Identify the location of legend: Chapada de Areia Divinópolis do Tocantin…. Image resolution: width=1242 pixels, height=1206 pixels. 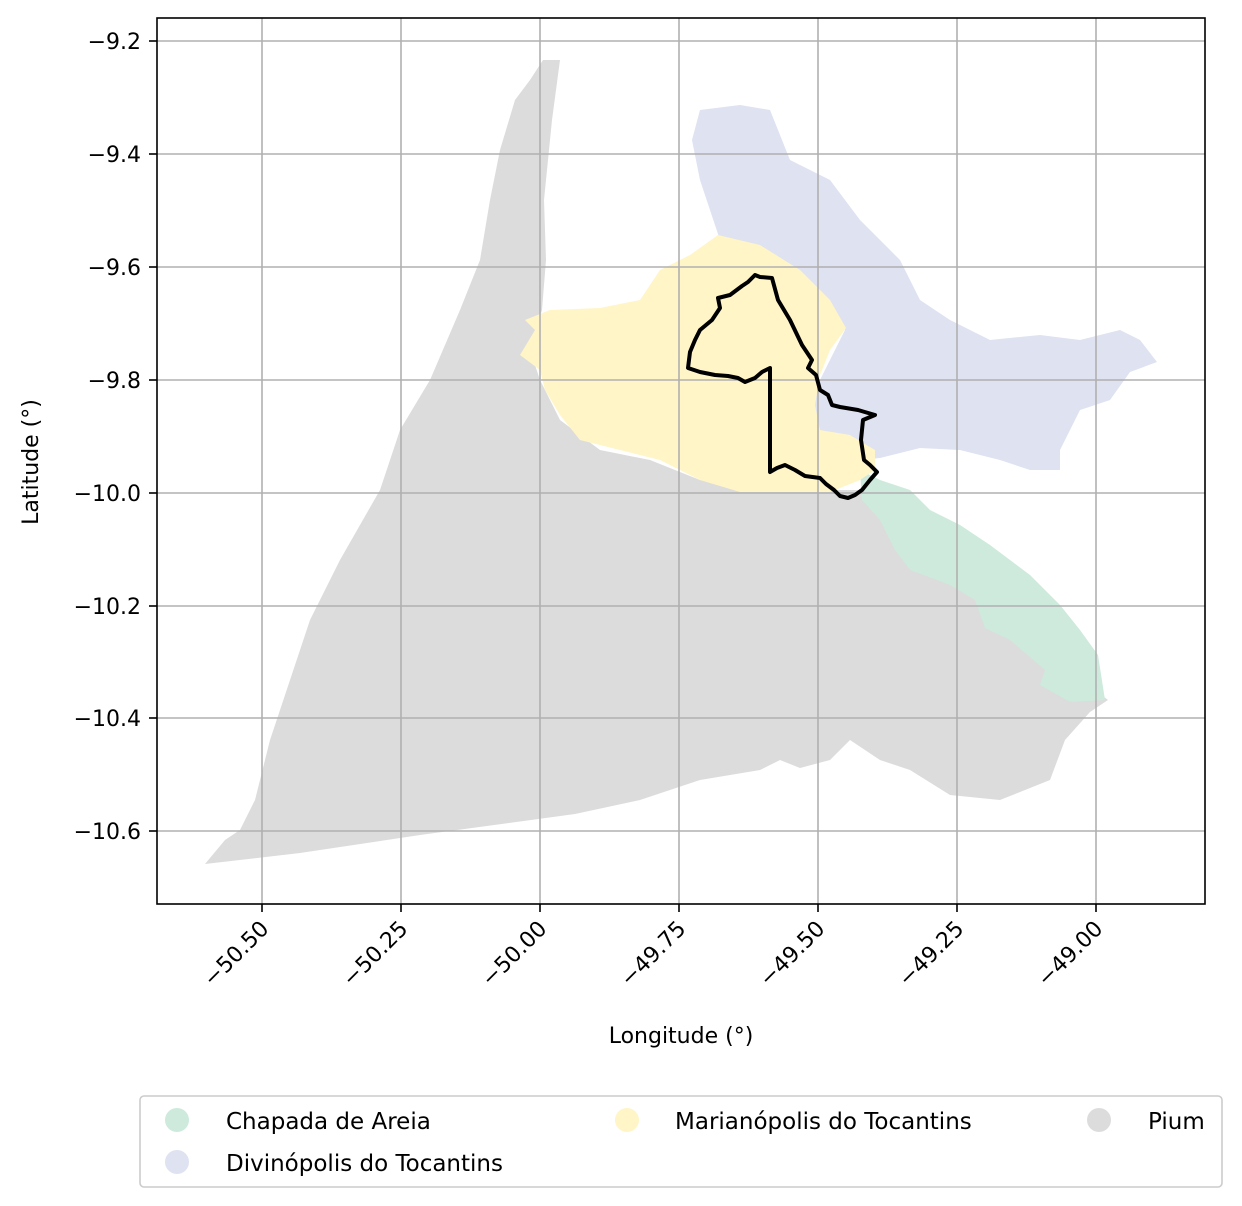
(681, 1141).